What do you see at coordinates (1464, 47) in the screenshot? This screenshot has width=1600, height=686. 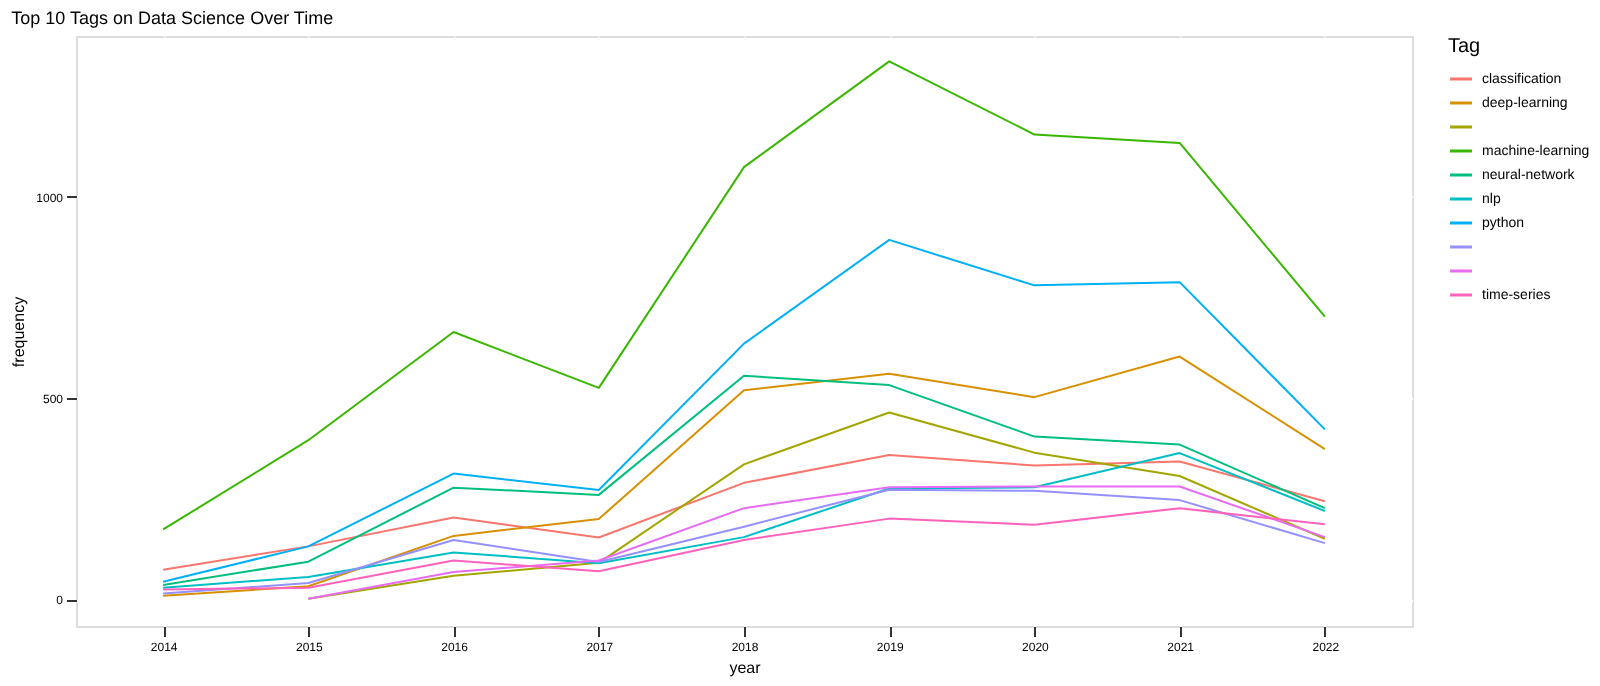 I see `legend-title: Tag` at bounding box center [1464, 47].